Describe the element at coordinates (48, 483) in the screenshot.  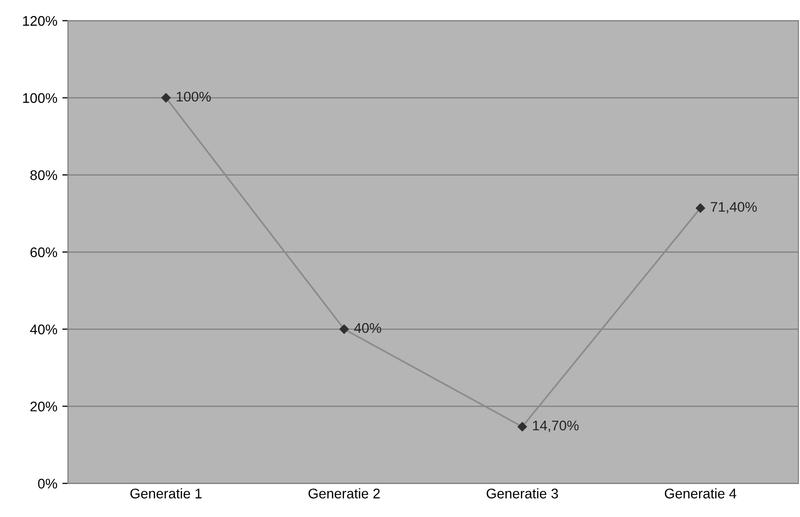
I see `y-tick-label: 0%` at that location.